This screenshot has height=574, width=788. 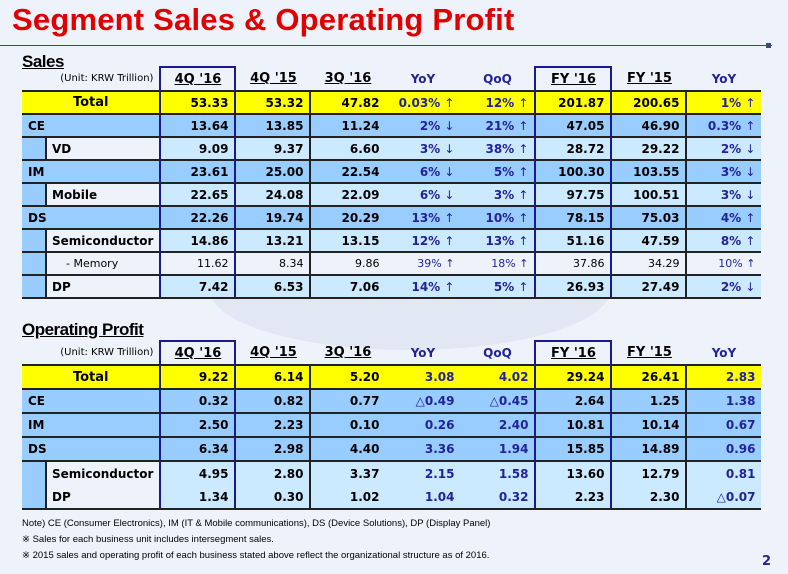 I want to click on cell-value: 1% ↑, so click(x=723, y=102).